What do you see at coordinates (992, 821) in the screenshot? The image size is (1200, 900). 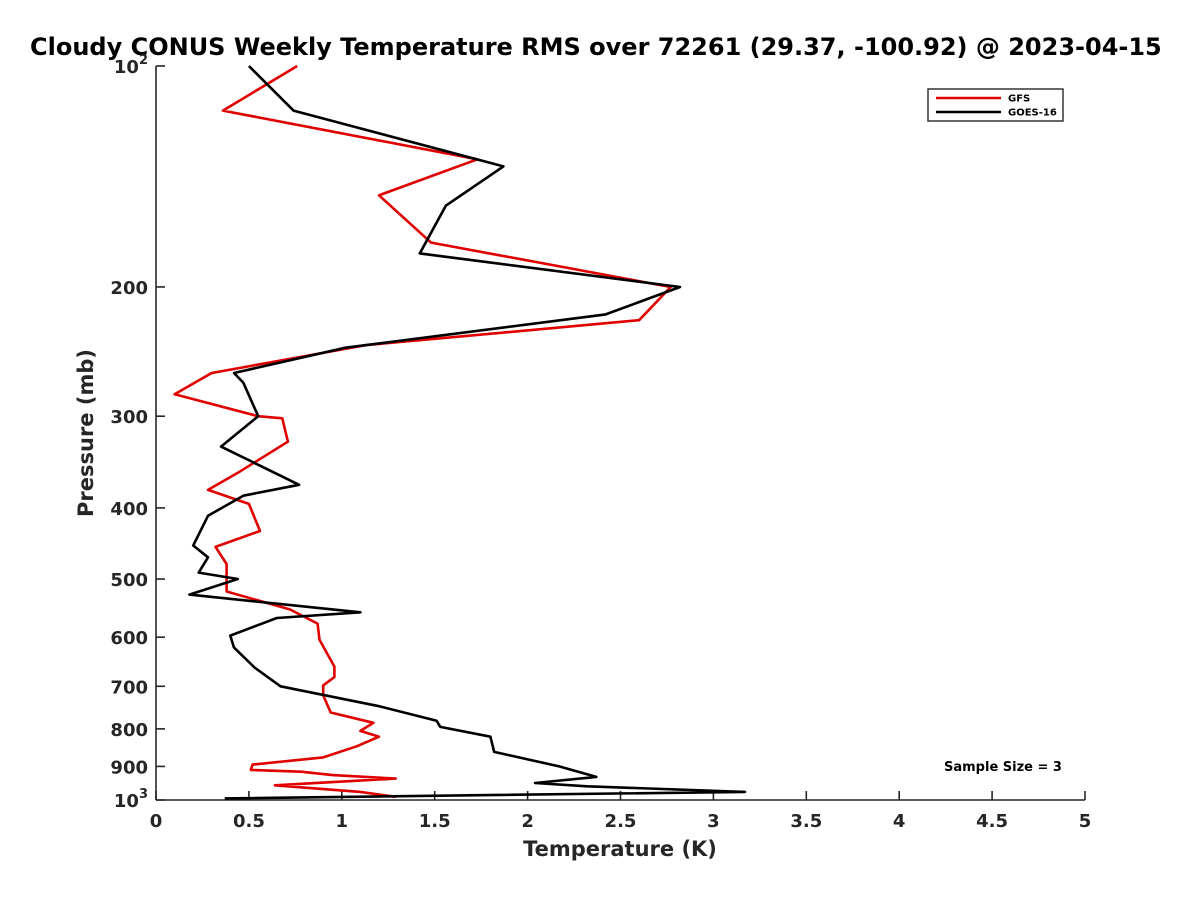 I see `x-tick-label: 4.5` at bounding box center [992, 821].